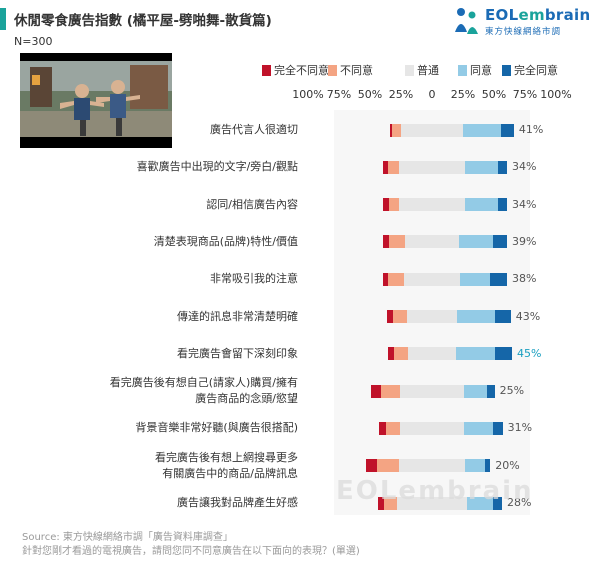 The width and height of the screenshot is (595, 567). Describe the element at coordinates (507, 465) in the screenshot. I see `top2-value-label: 20%` at that location.